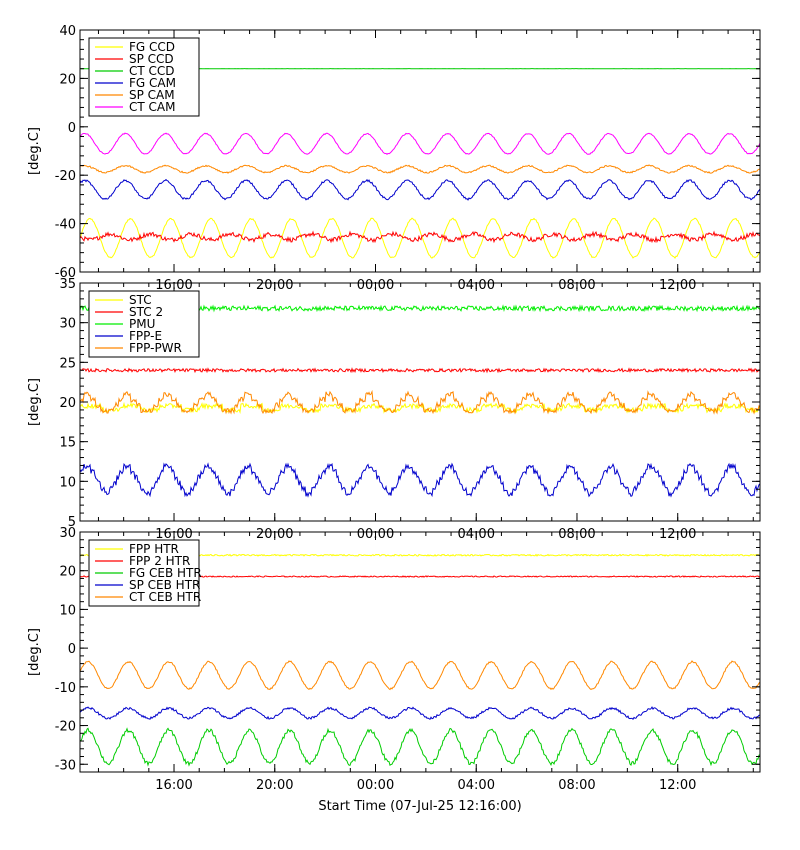  Describe the element at coordinates (164, 585) in the screenshot. I see `legend-label: SP CEB HTR` at that location.